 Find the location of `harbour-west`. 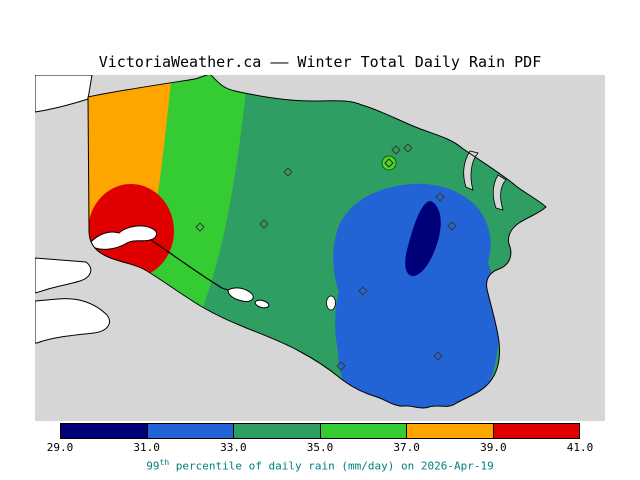

harbour-west is located at coordinates (240, 294).